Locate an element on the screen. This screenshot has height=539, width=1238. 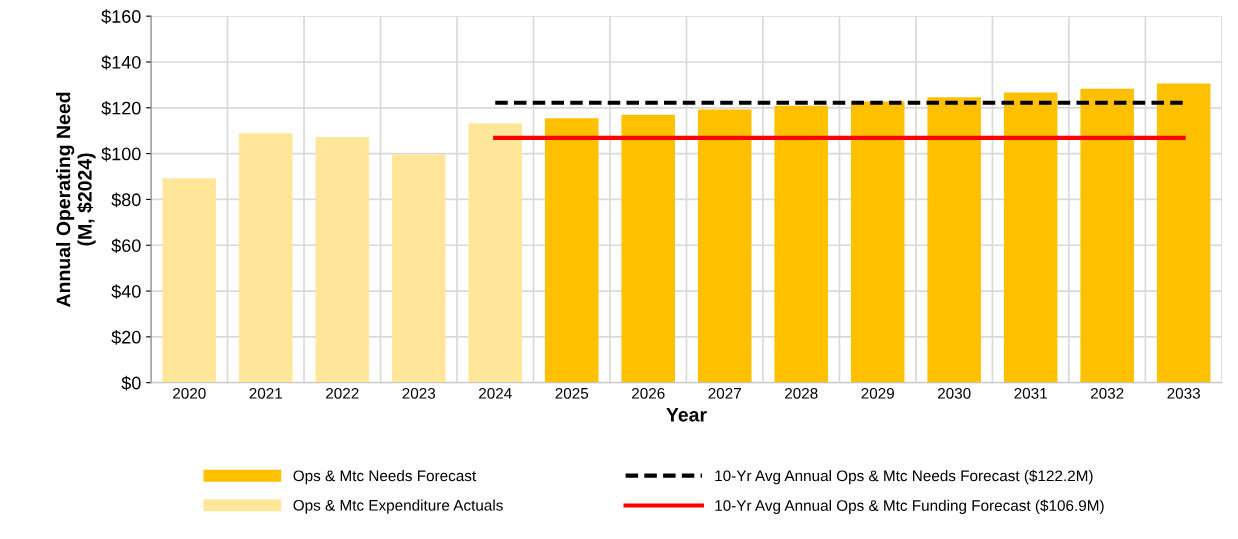
x-tick-label: 2028 is located at coordinates (801, 393).